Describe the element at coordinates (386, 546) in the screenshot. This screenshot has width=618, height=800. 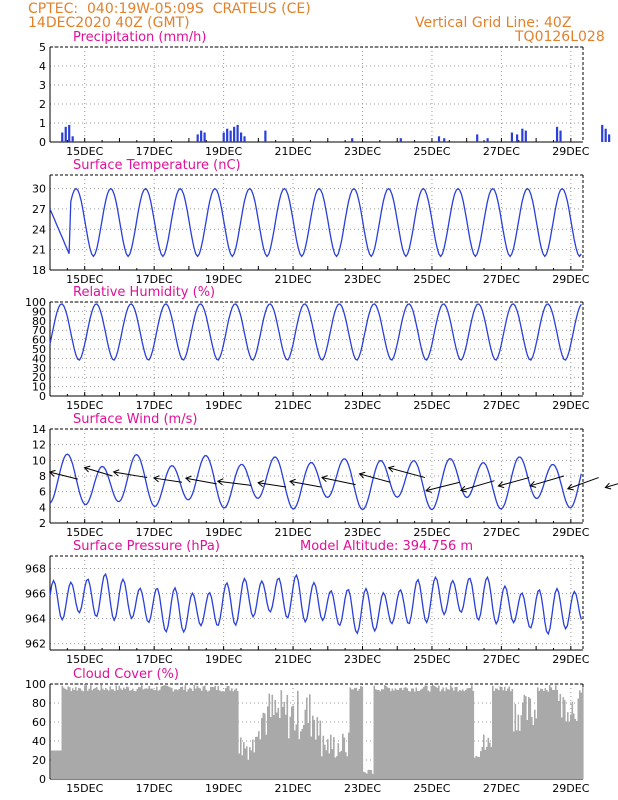
I see `panel-subtitle: Model Altitude: 394.756 m` at that location.